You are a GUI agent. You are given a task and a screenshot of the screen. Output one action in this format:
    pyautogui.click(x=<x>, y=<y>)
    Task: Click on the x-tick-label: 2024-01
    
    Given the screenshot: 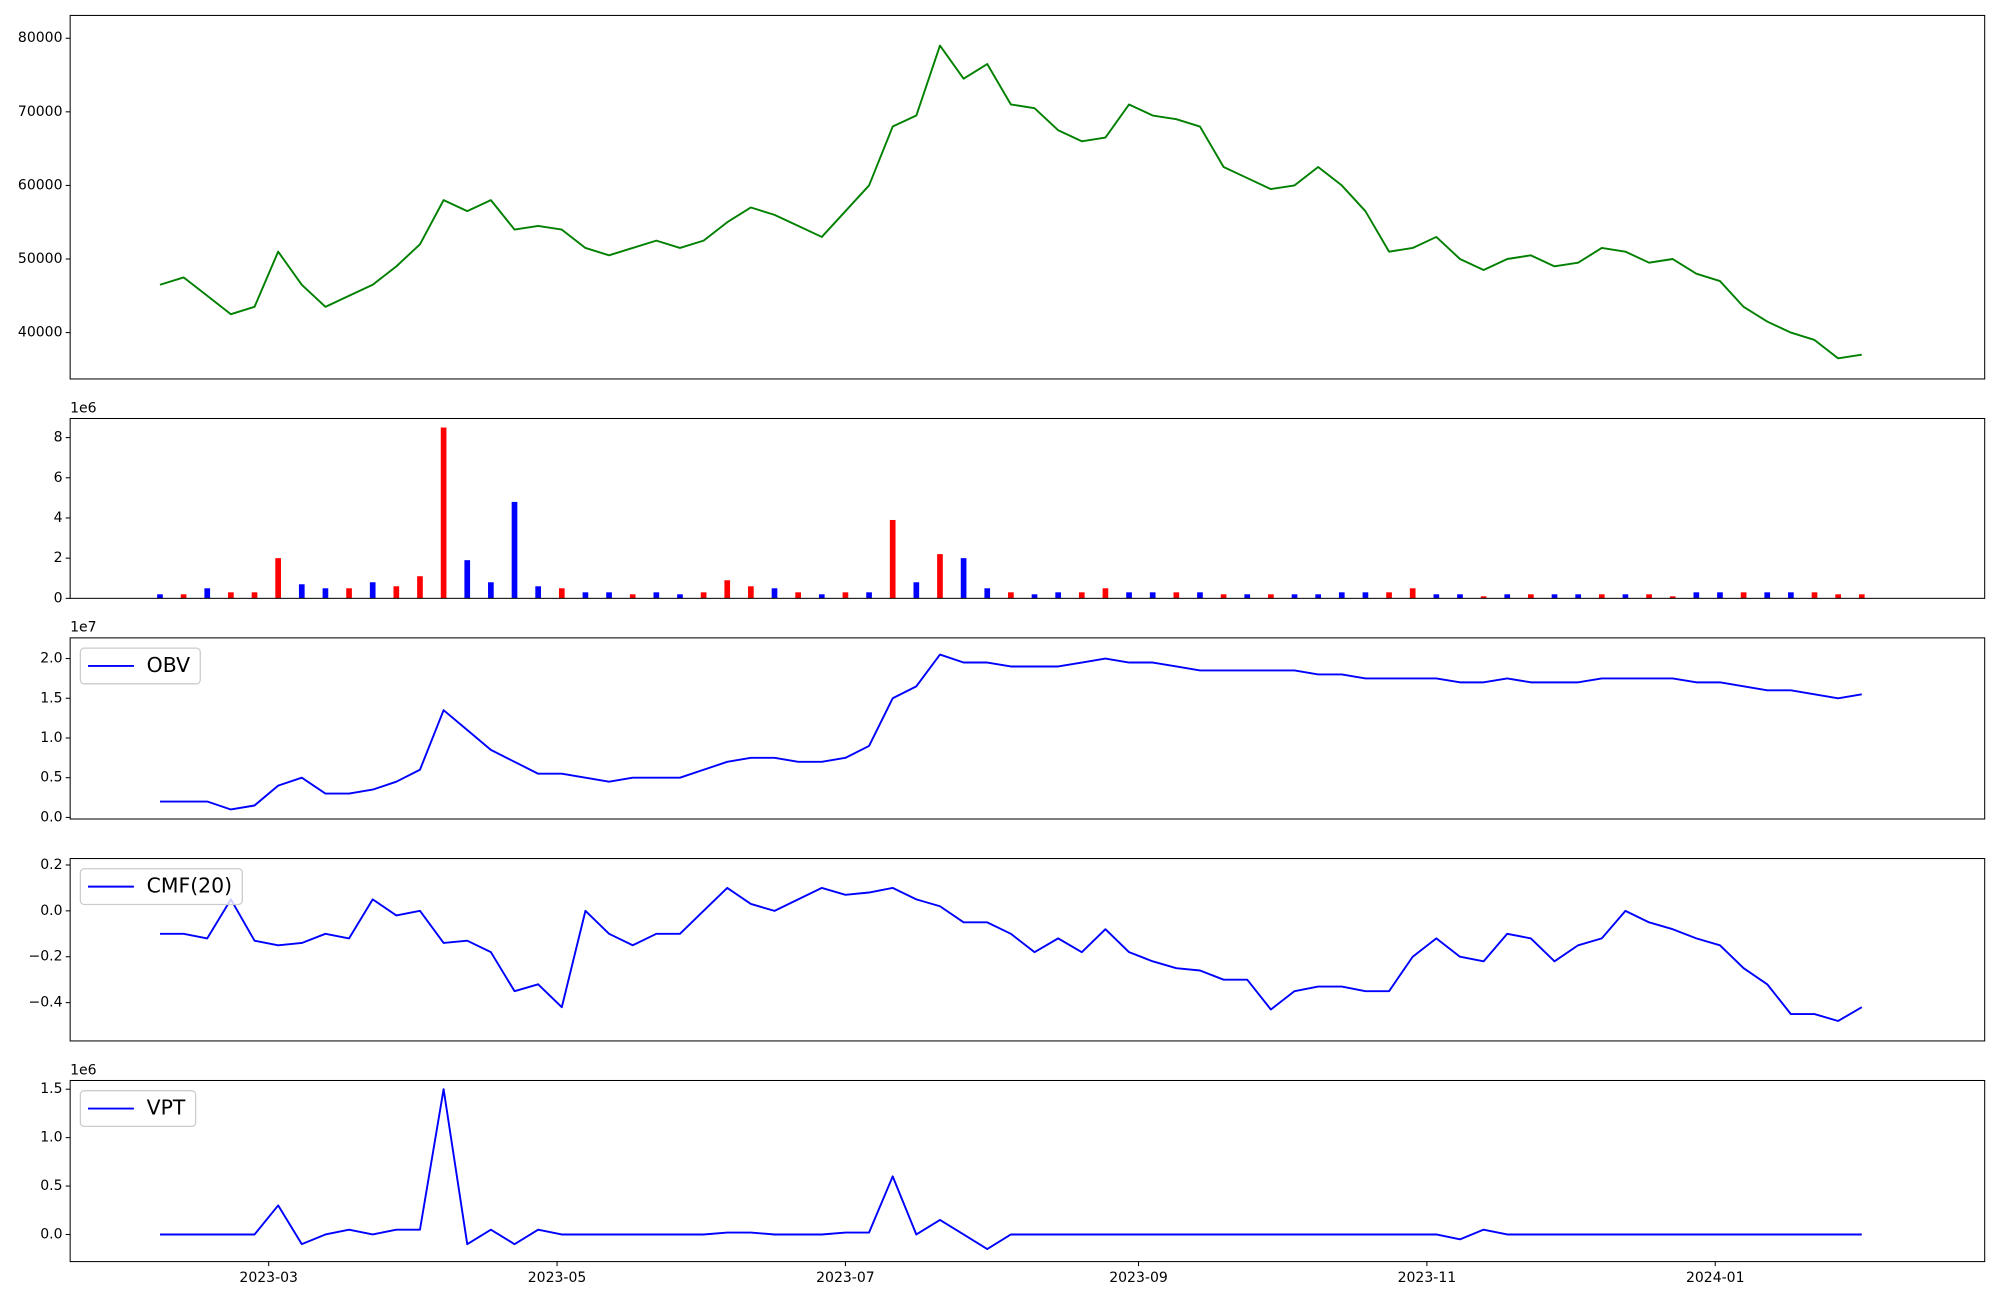 What is the action you would take?
    pyautogui.click(x=1715, y=1278)
    